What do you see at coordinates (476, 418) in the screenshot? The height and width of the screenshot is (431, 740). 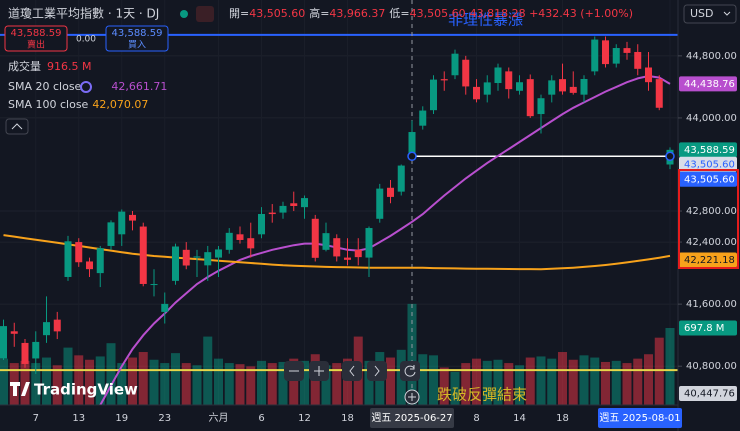 I see `x-tick-label: 8` at bounding box center [476, 418].